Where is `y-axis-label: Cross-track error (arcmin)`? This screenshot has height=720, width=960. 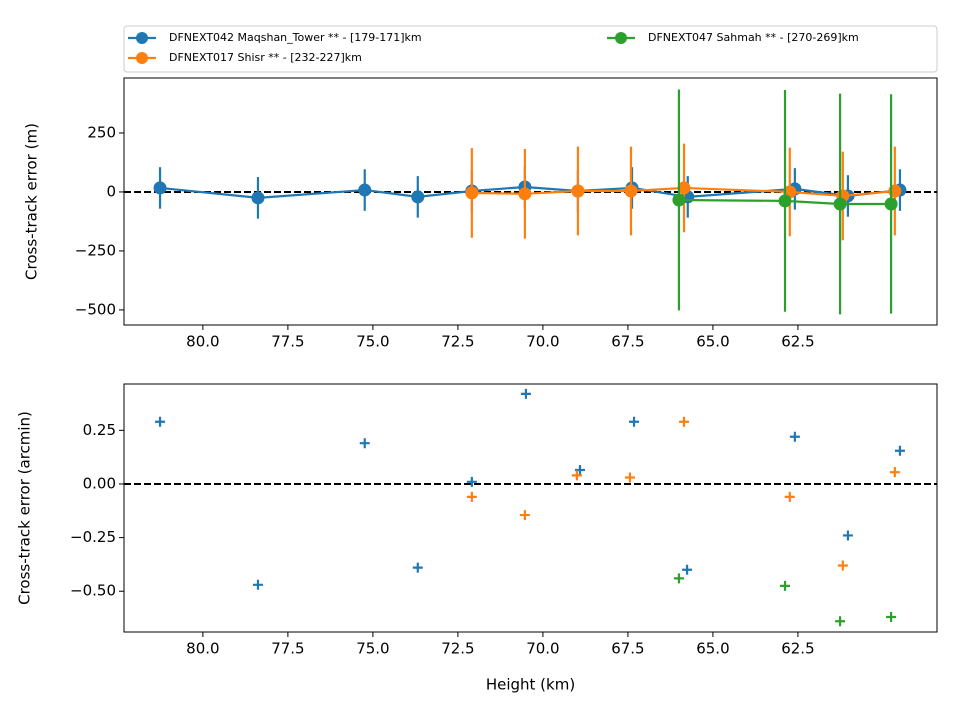 y-axis-label: Cross-track error (arcmin) is located at coordinates (25, 508).